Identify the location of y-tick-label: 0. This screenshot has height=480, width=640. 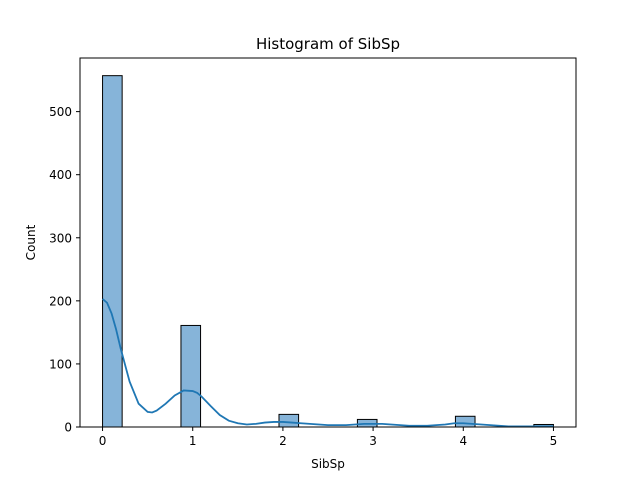
(68, 428).